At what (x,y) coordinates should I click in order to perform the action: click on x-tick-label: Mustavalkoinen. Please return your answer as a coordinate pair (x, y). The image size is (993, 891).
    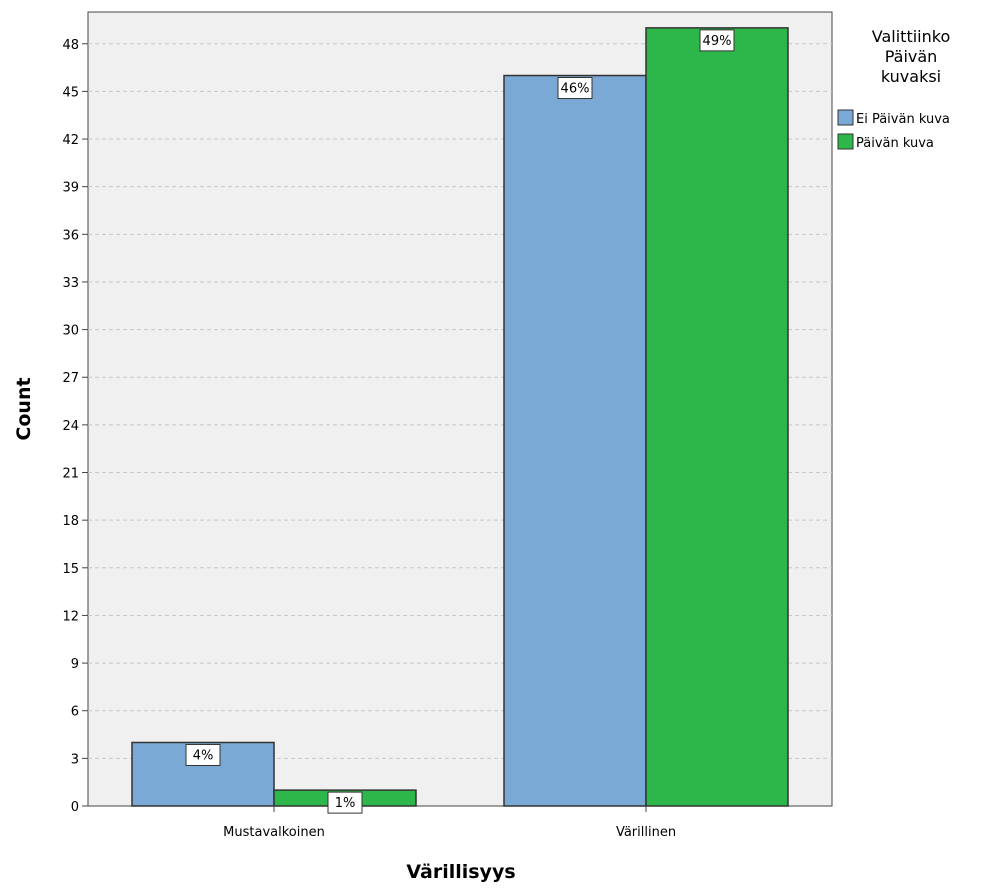
    Looking at the image, I should click on (274, 832).